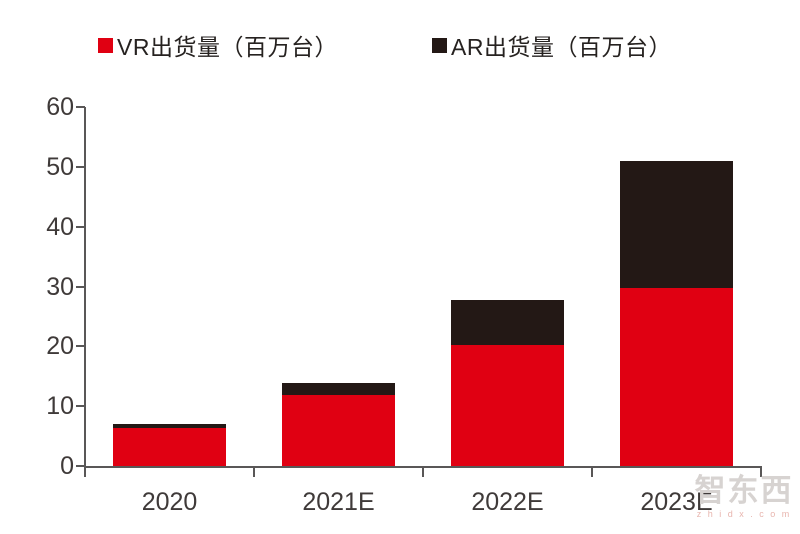 The height and width of the screenshot is (534, 800). Describe the element at coordinates (60, 226) in the screenshot. I see `y-axis-tick-label: 40` at that location.